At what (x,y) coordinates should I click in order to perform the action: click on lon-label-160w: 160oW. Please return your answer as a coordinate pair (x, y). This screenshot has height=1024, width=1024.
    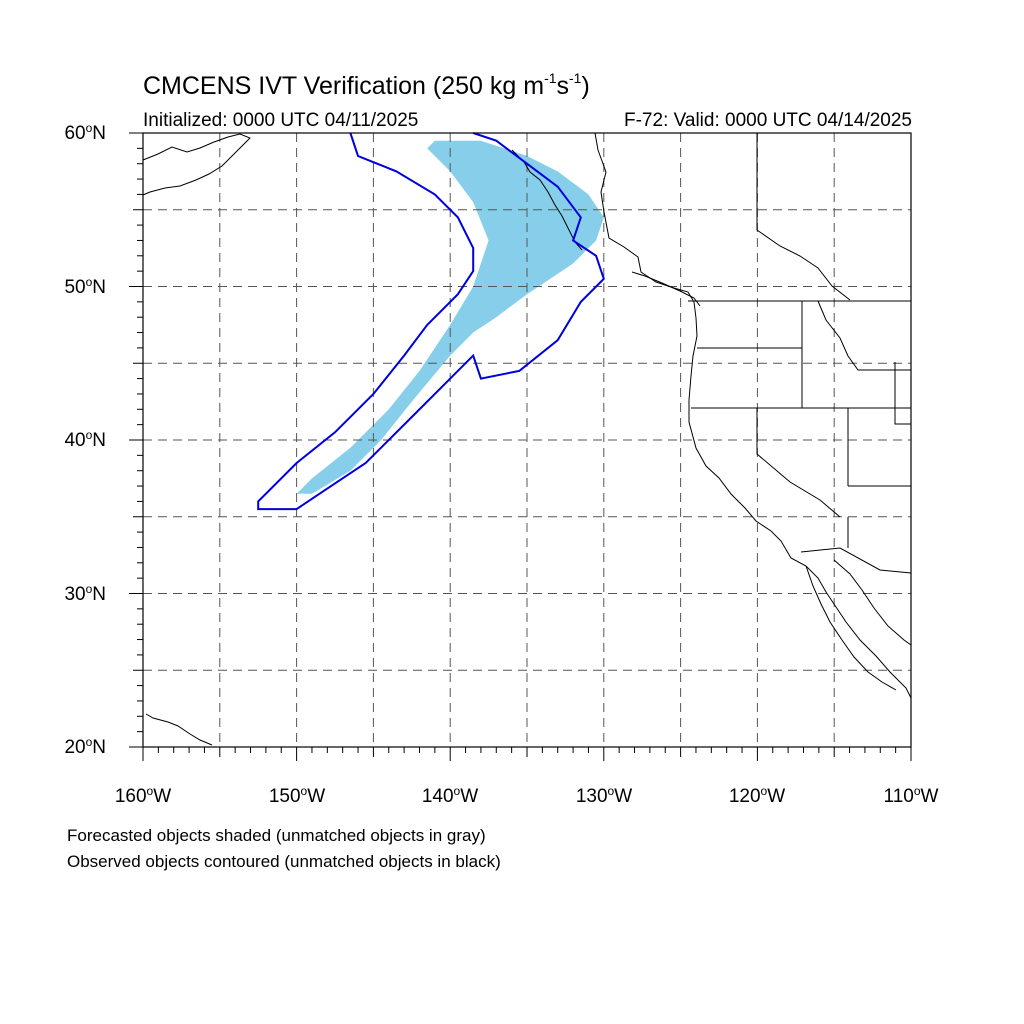
    Looking at the image, I should click on (143, 795).